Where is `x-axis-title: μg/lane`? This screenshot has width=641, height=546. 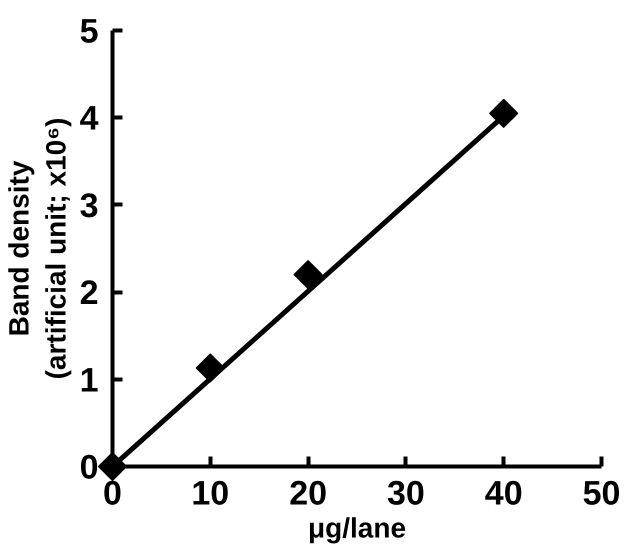
x-axis-title: μg/lane is located at coordinates (357, 528).